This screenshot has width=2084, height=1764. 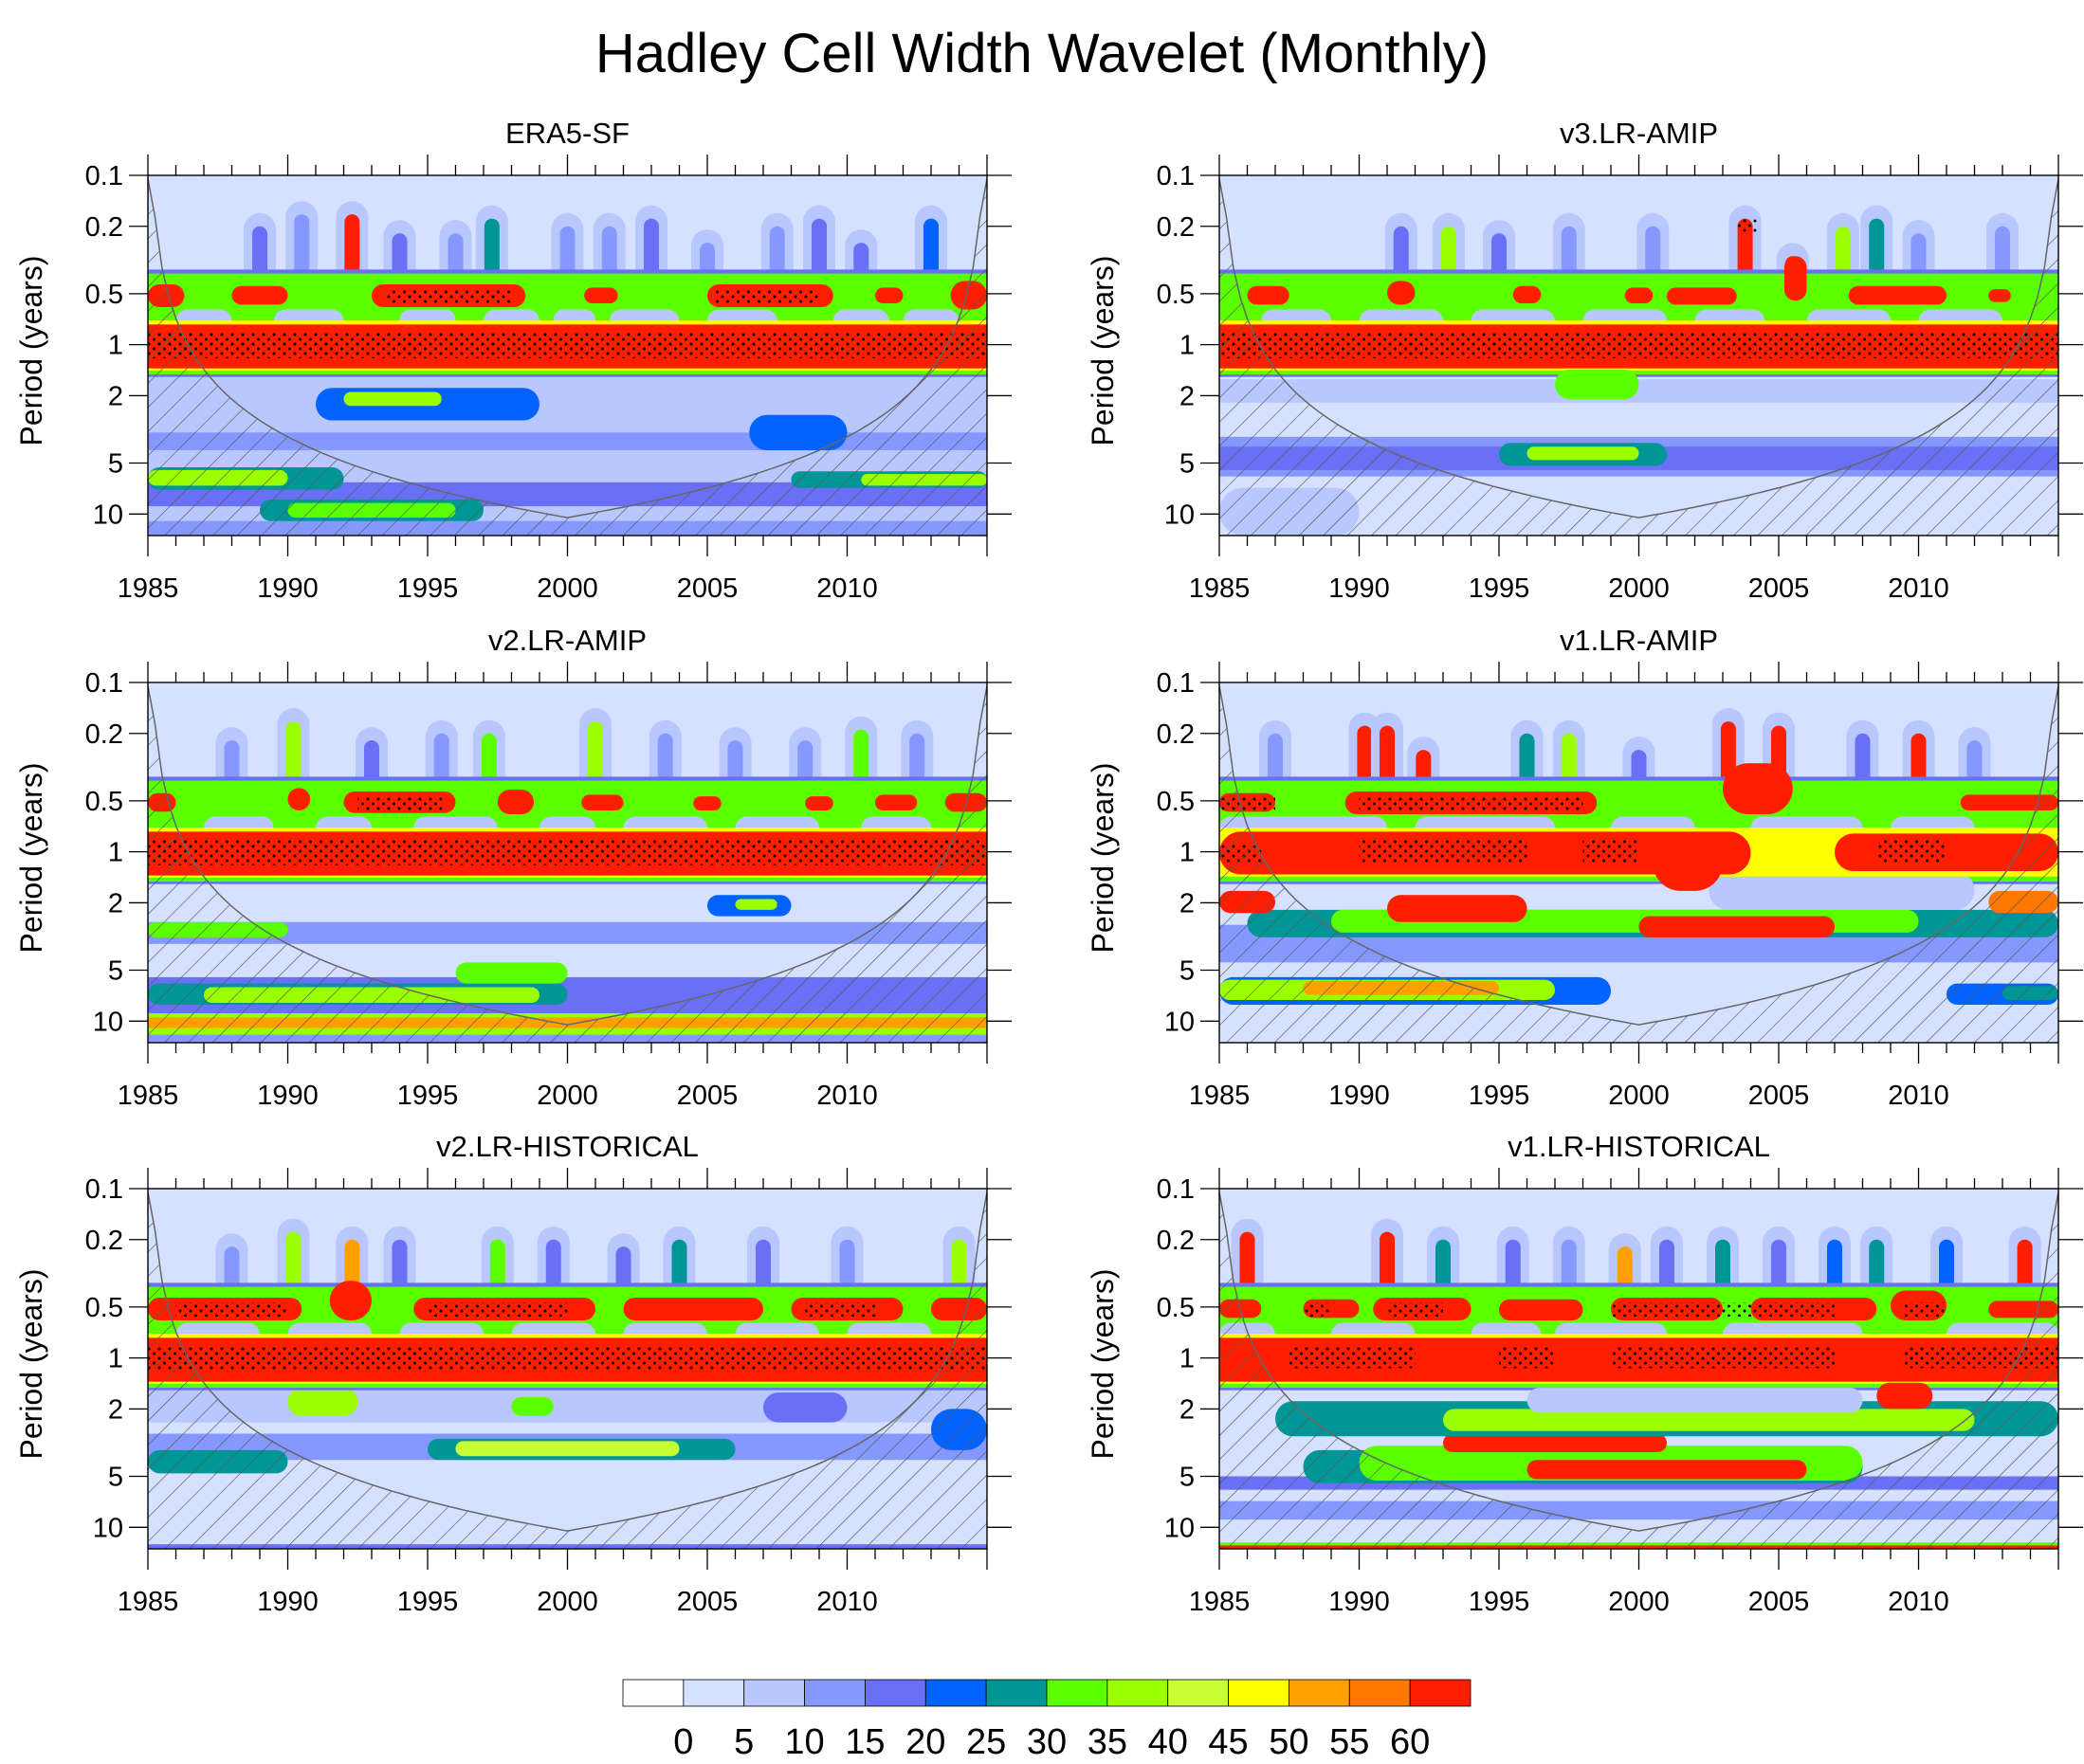 What do you see at coordinates (744, 1742) in the screenshot?
I see `colorbar-label: 5` at bounding box center [744, 1742].